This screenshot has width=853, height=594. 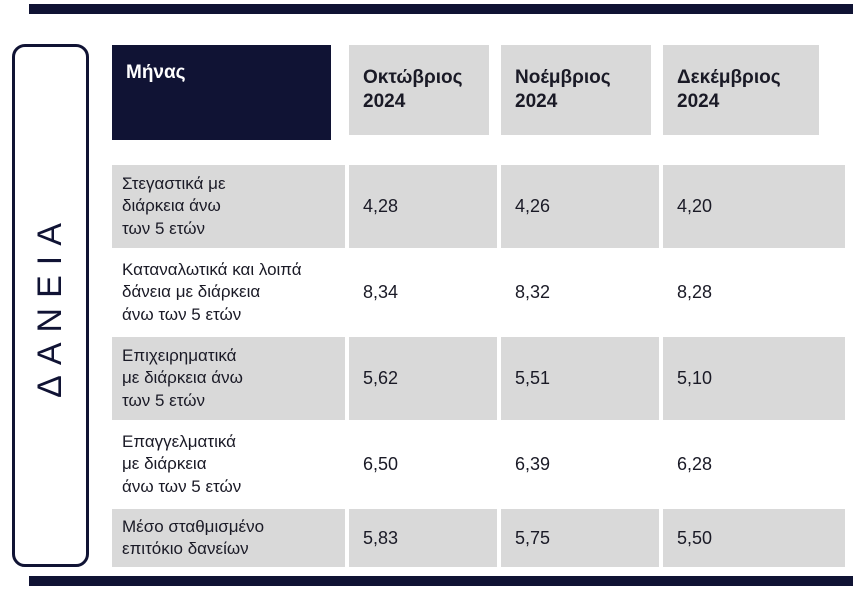 What do you see at coordinates (754, 538) in the screenshot?
I see `rate-value: 5,50` at bounding box center [754, 538].